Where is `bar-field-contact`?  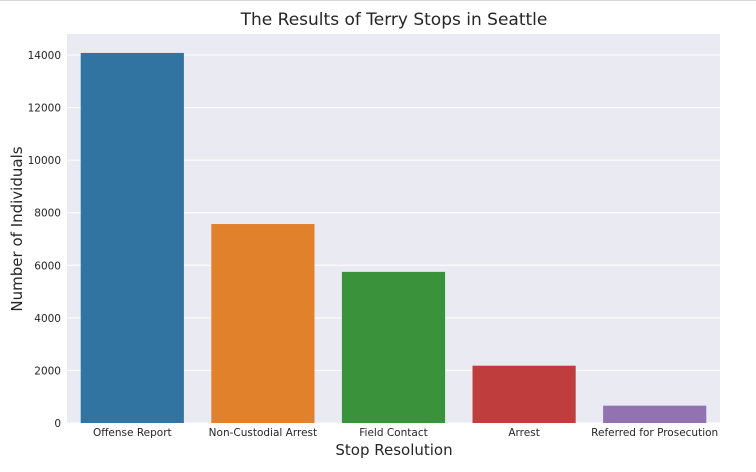
bar-field-contact is located at coordinates (393, 347).